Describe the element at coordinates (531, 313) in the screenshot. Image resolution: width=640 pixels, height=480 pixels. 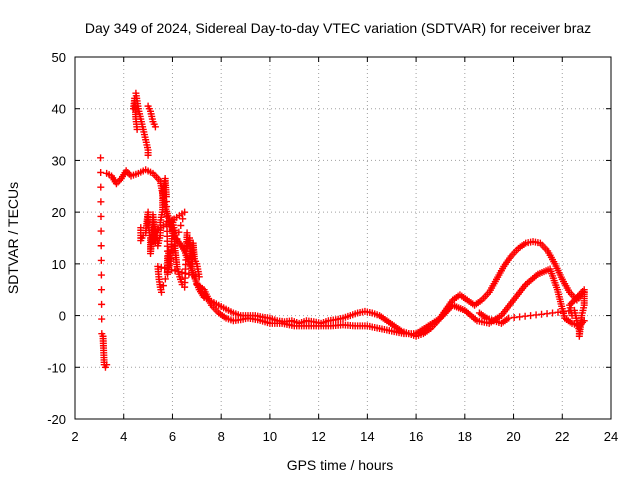
I see `series-late-tail` at that location.